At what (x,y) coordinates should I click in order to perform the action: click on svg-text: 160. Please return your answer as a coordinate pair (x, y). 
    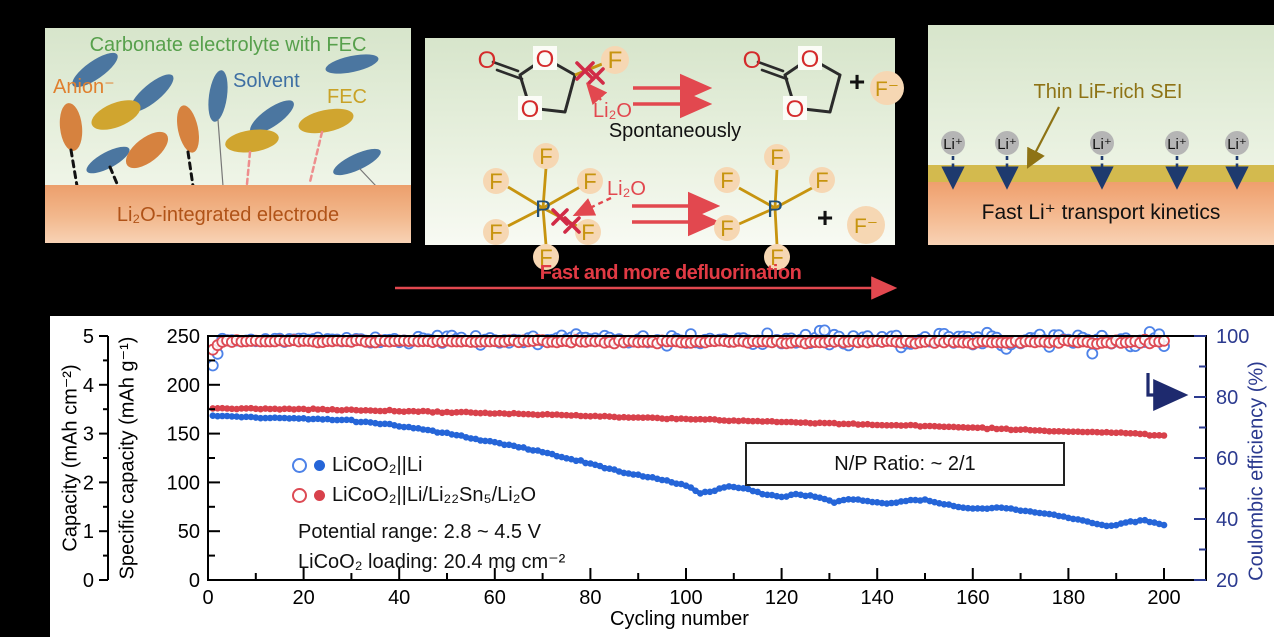
    Looking at the image, I should click on (972, 598).